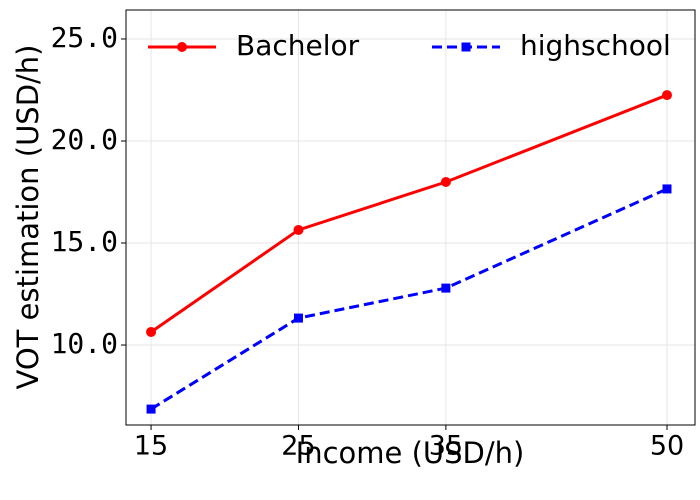  Describe the element at coordinates (84, 343) in the screenshot. I see `y-tick-label: 10.0` at that location.